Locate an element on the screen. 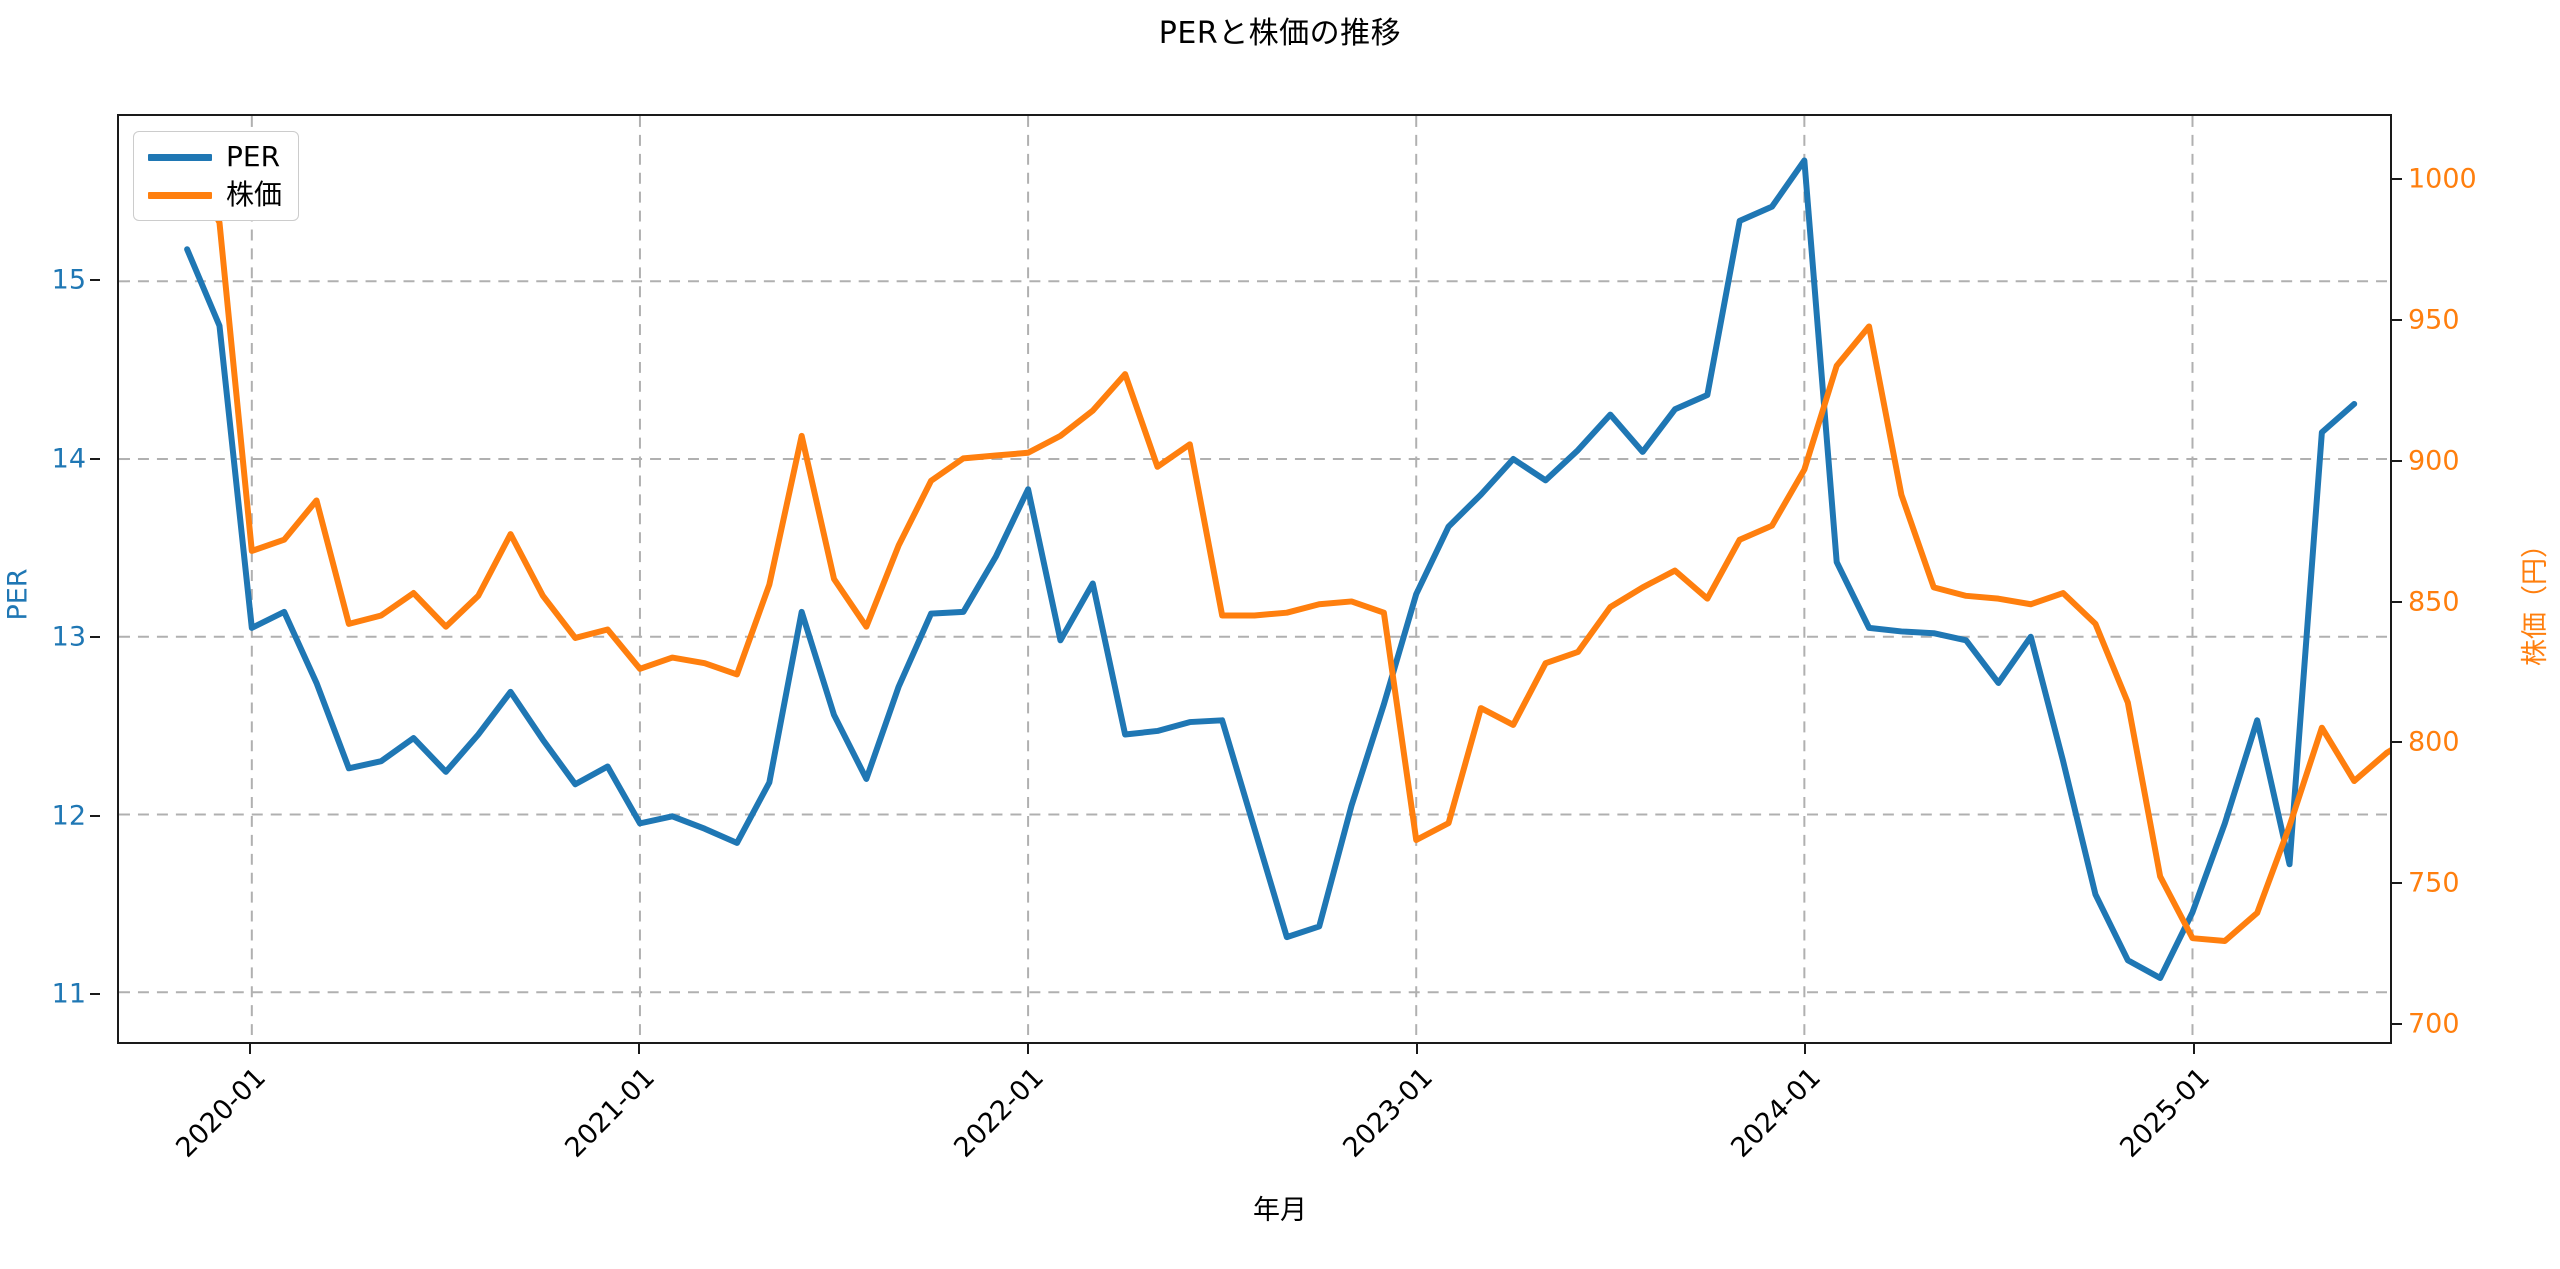  legend-item-per: PER is located at coordinates (215, 157).